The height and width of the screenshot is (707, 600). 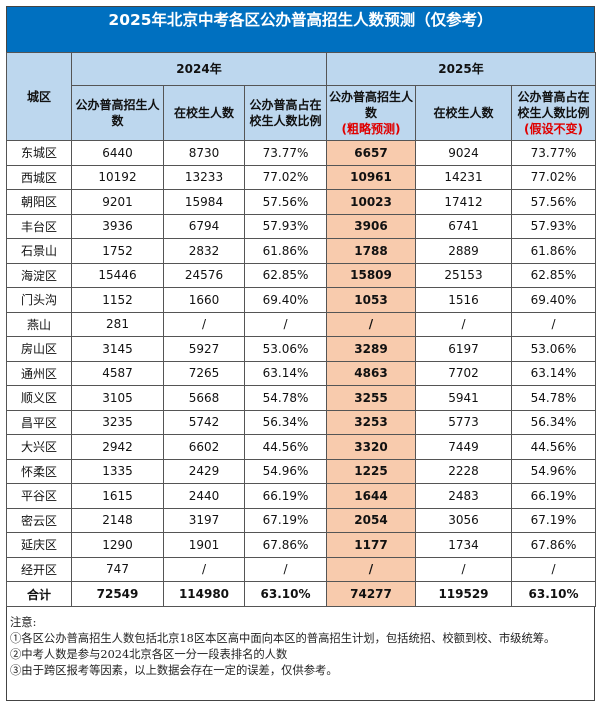 What do you see at coordinates (301, 398) in the screenshot?
I see `table-row: 顺义区 3105 5668 54.78% 3255 5941 54.78%` at bounding box center [301, 398].